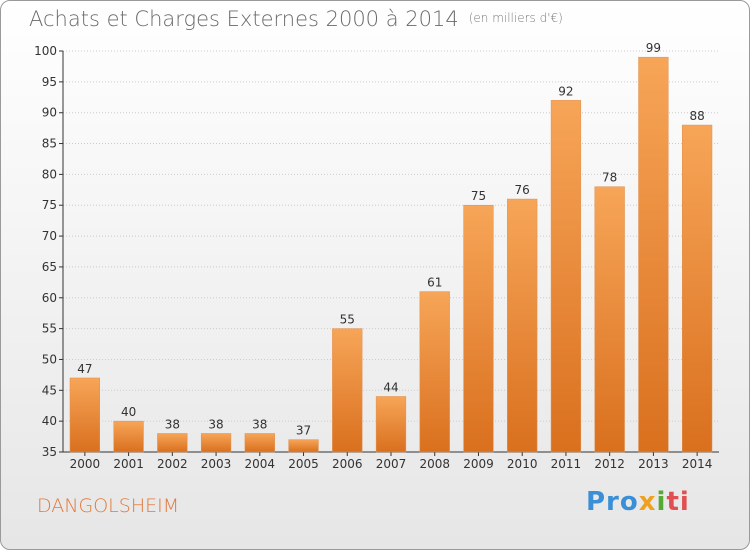  I want to click on logo-part-3: i, so click(661, 502).